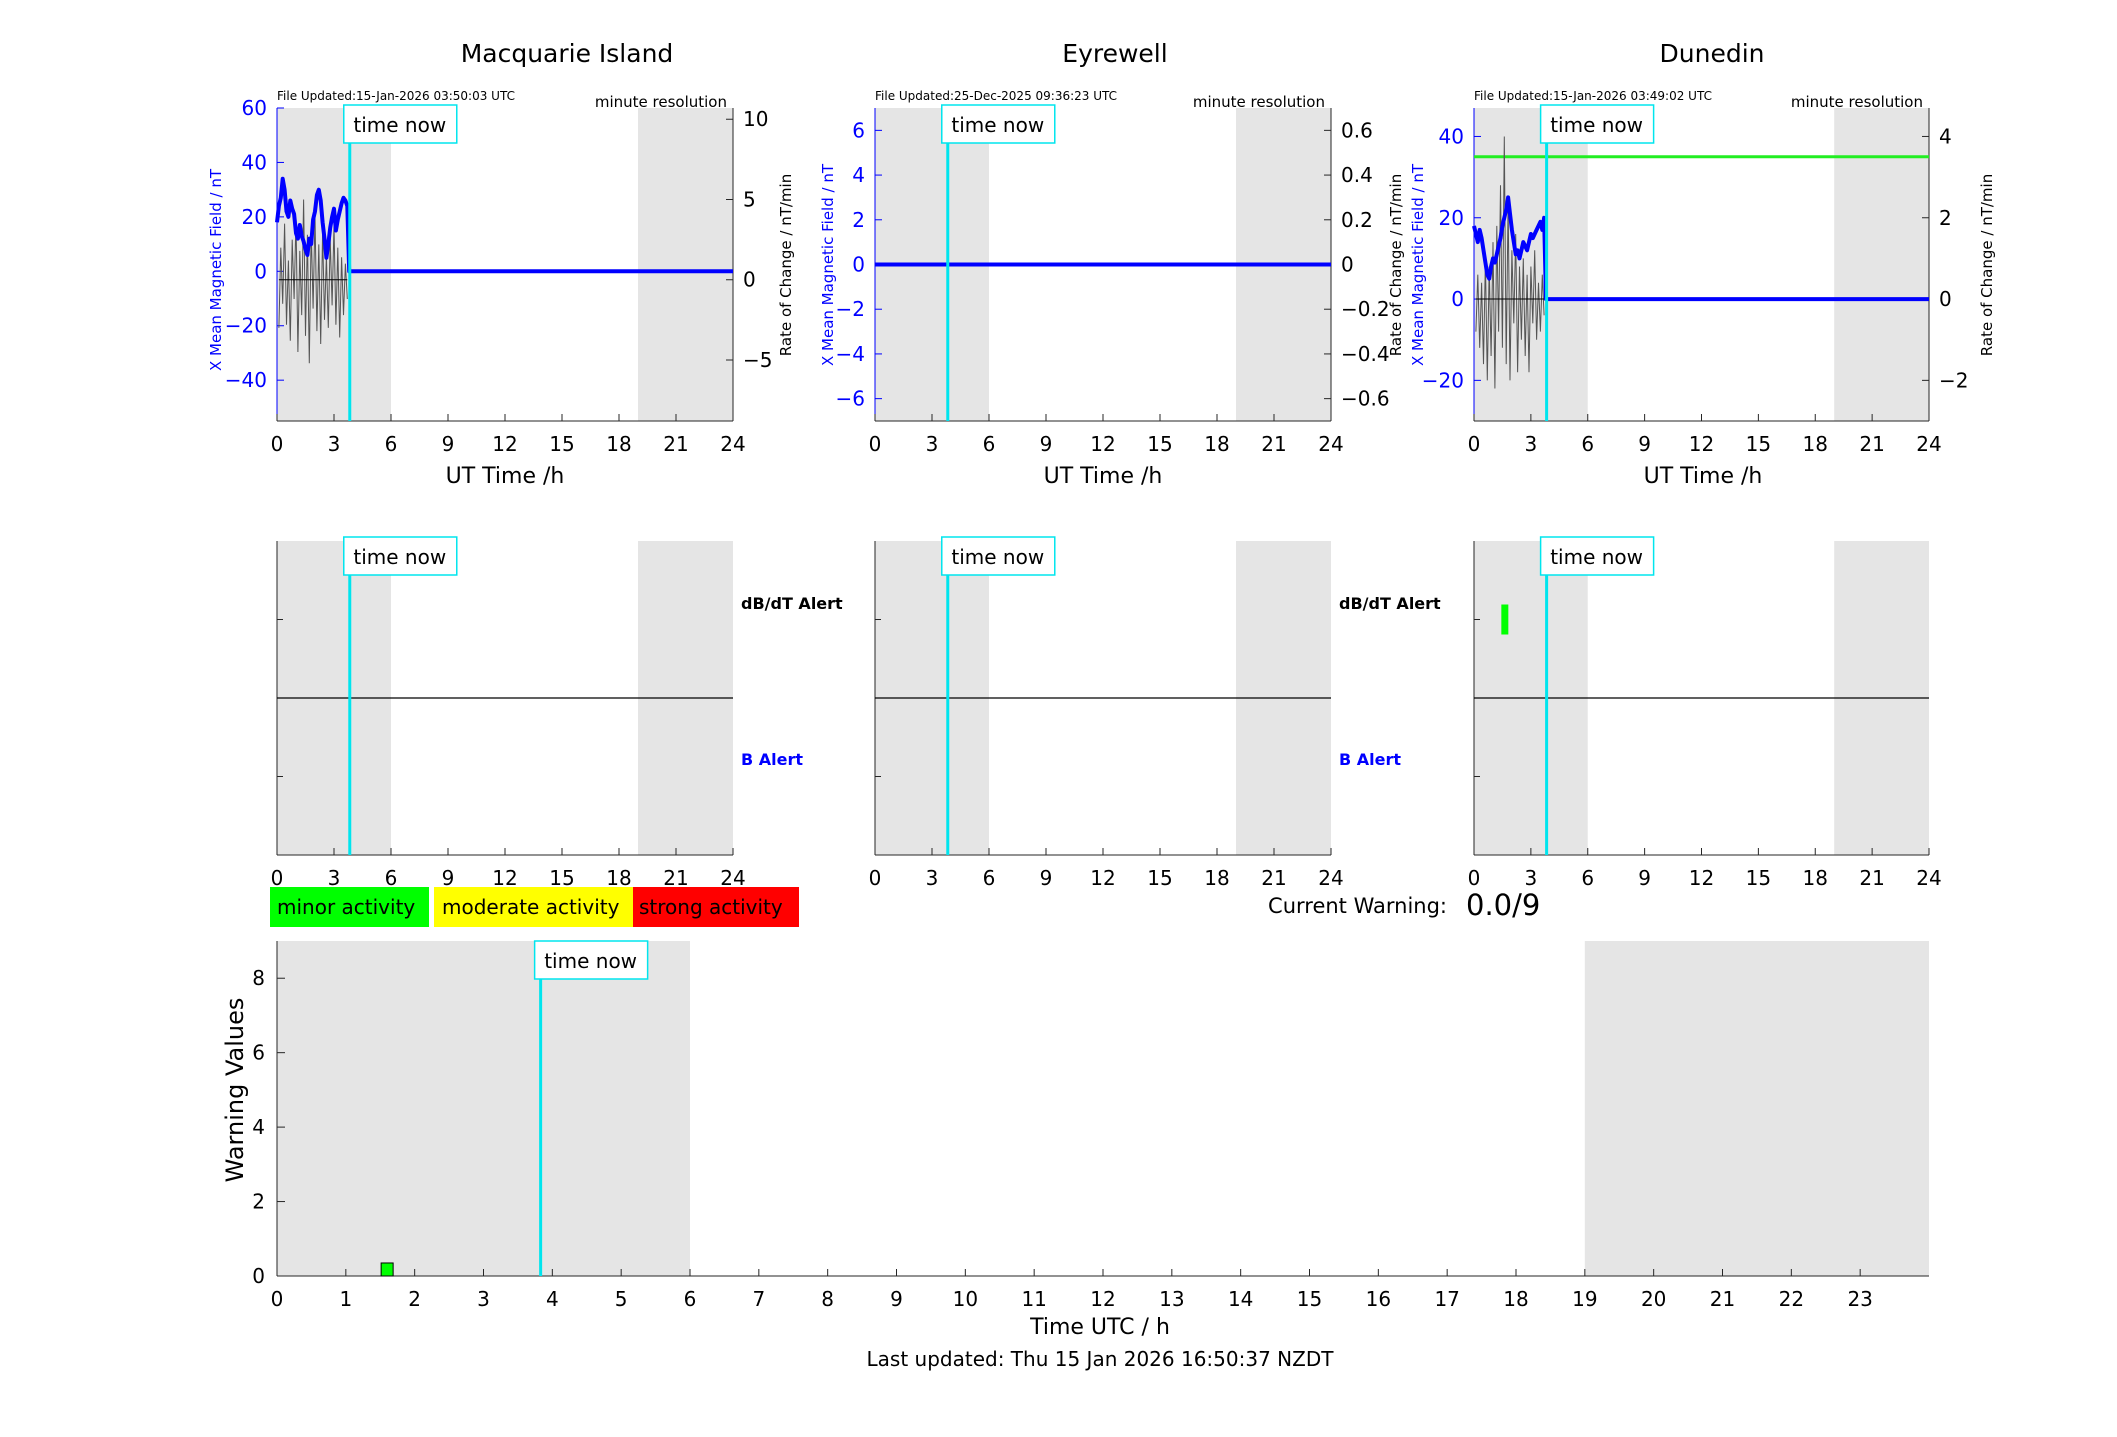 This screenshot has height=1437, width=2117. I want to click on x-field-series, so click(504, 225).